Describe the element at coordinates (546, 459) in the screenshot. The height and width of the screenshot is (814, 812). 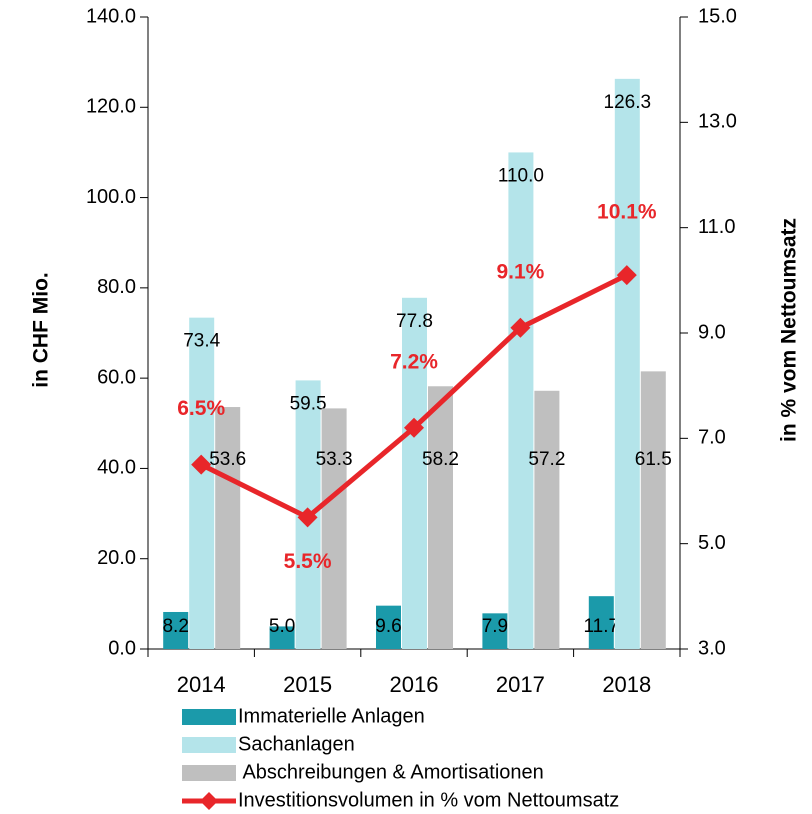
I see `bar-value-label: 57.2` at that location.